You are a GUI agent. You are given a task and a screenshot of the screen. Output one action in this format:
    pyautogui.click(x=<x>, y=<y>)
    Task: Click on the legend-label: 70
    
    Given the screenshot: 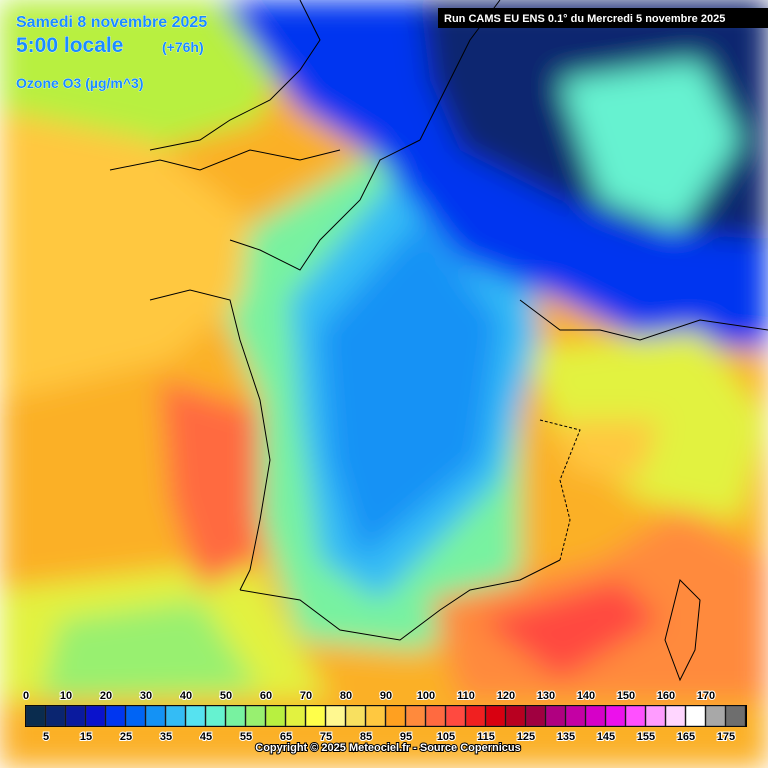 What is the action you would take?
    pyautogui.click(x=306, y=696)
    